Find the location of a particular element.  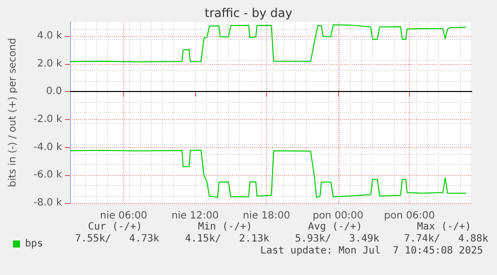

text: Avg (-/+) is located at coordinates (335, 227).